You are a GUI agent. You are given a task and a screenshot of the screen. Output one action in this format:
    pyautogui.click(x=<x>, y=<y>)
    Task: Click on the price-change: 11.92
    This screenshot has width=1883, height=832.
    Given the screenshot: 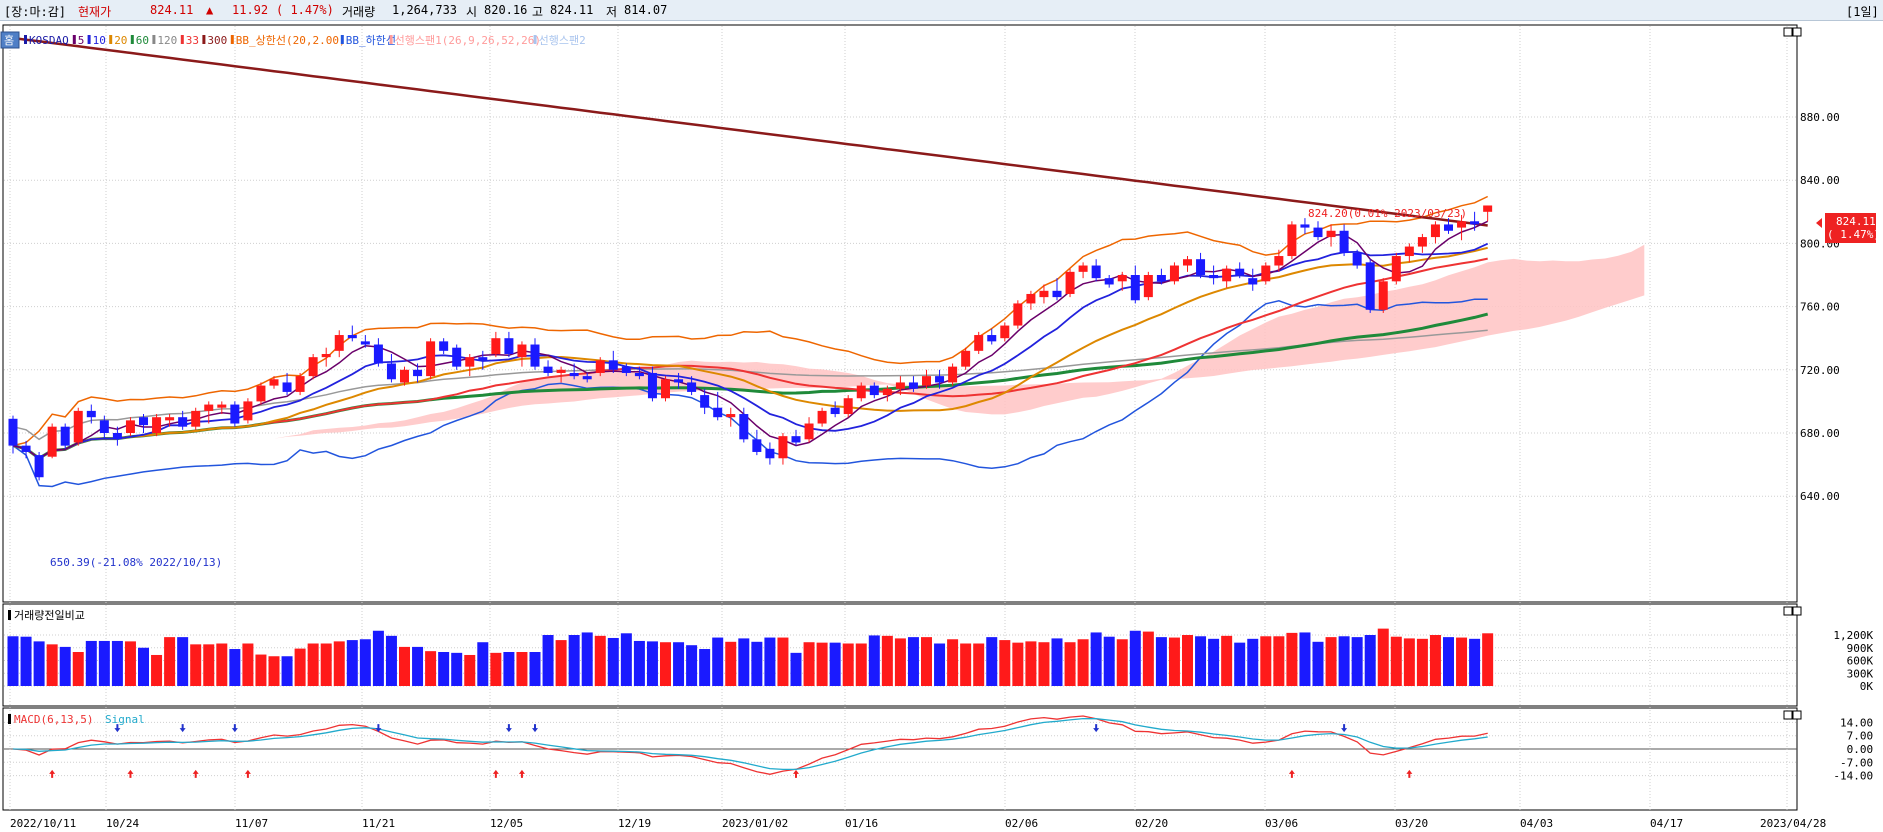 What is the action you would take?
    pyautogui.click(x=250, y=10)
    